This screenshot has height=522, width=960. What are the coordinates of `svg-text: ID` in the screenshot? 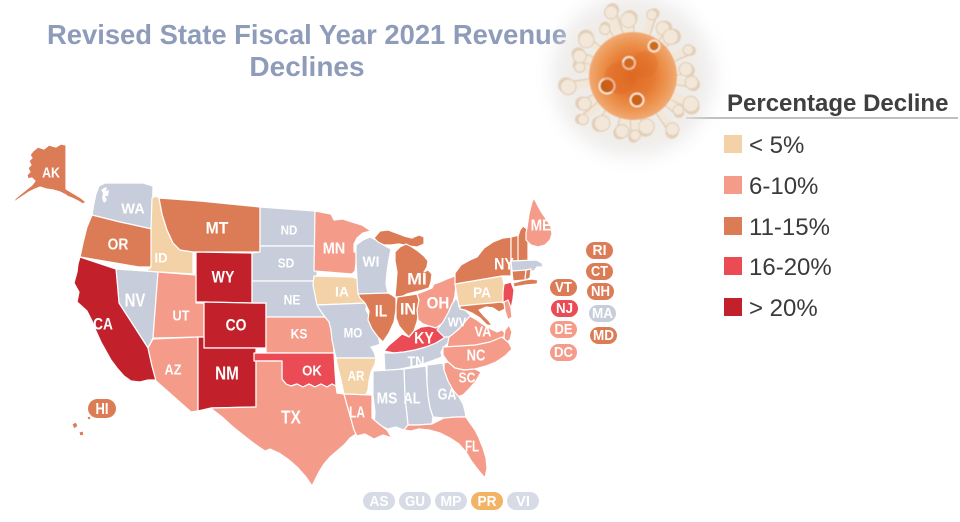 It's located at (160, 258).